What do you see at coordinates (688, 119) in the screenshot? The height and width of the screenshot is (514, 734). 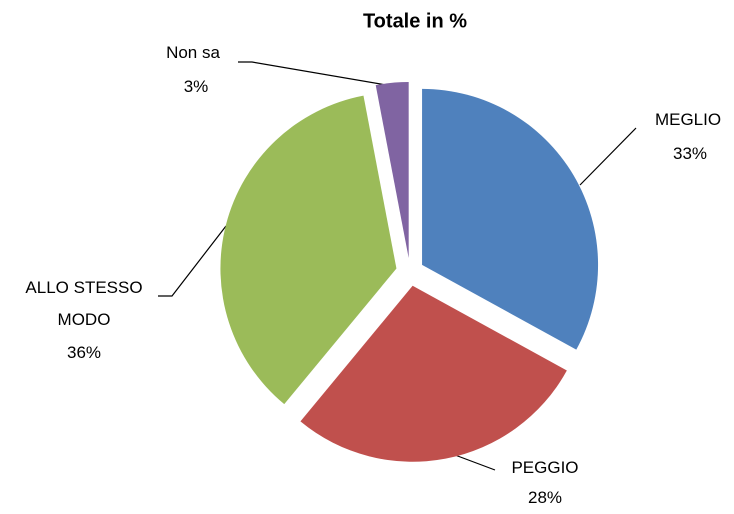 I see `slice-label: MEGLIO` at bounding box center [688, 119].